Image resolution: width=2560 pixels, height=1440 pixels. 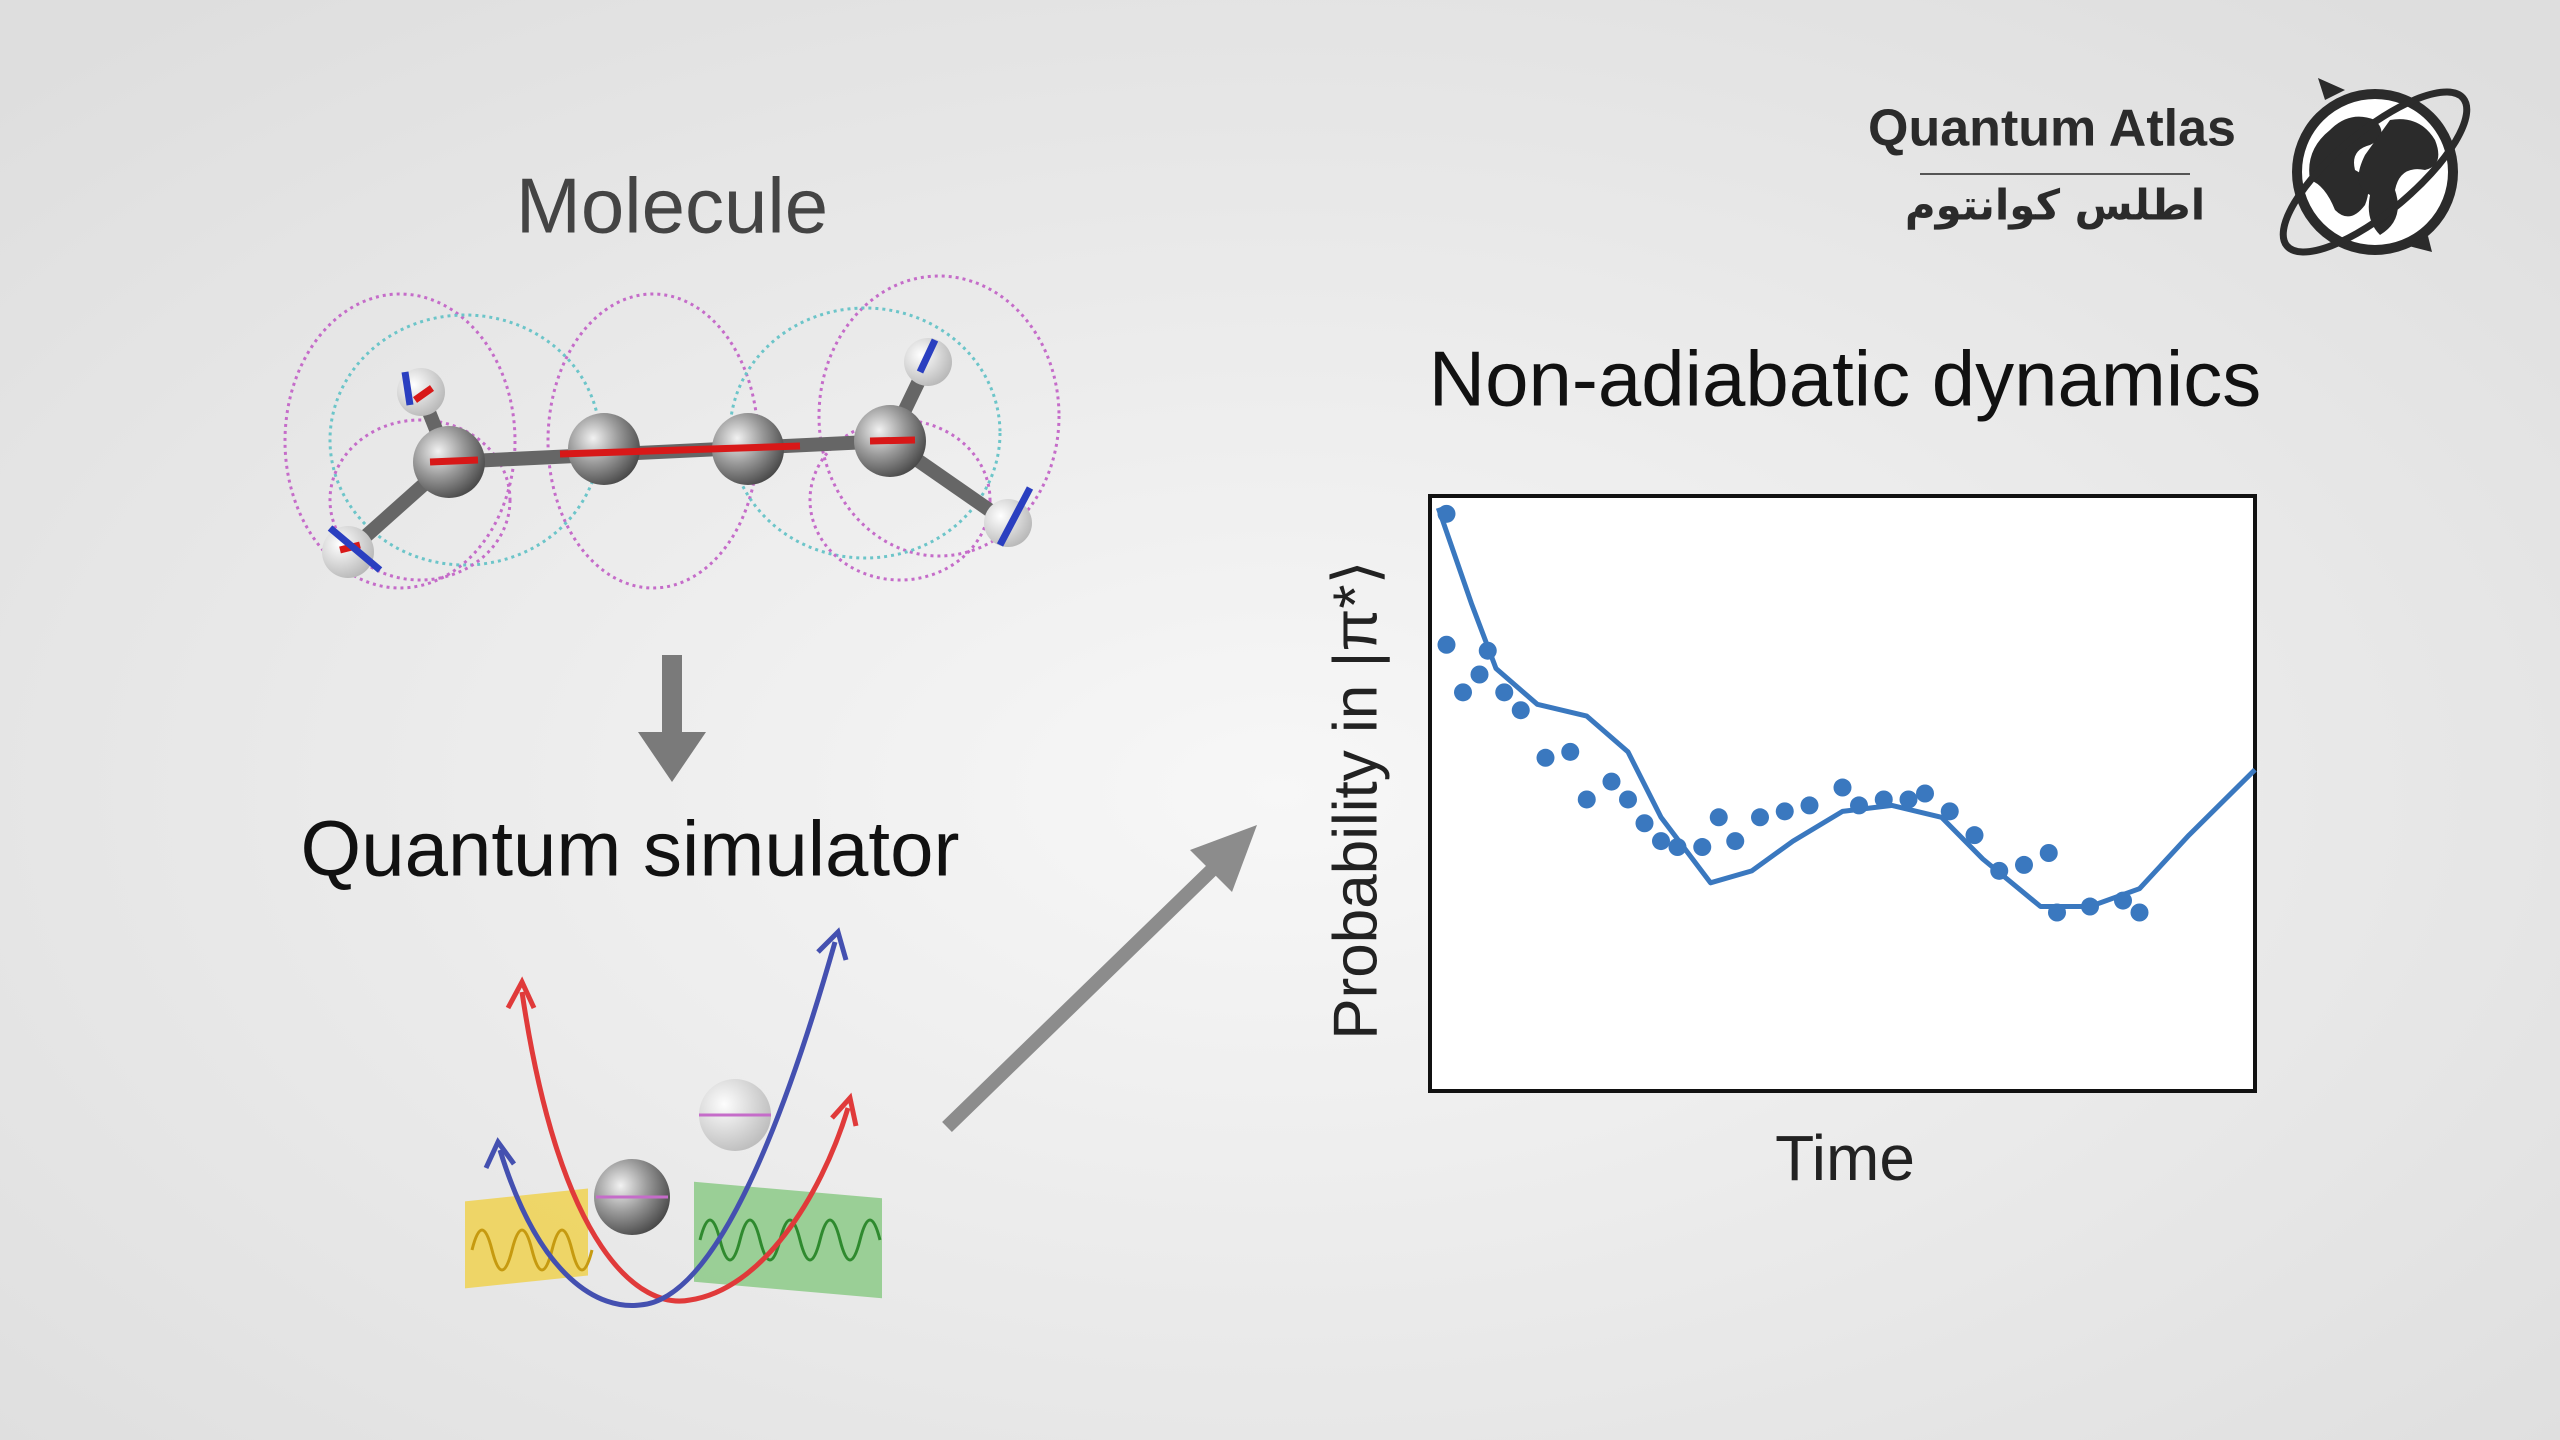 What do you see at coordinates (630, 849) in the screenshot?
I see `simulator-label: Quantum simulator` at bounding box center [630, 849].